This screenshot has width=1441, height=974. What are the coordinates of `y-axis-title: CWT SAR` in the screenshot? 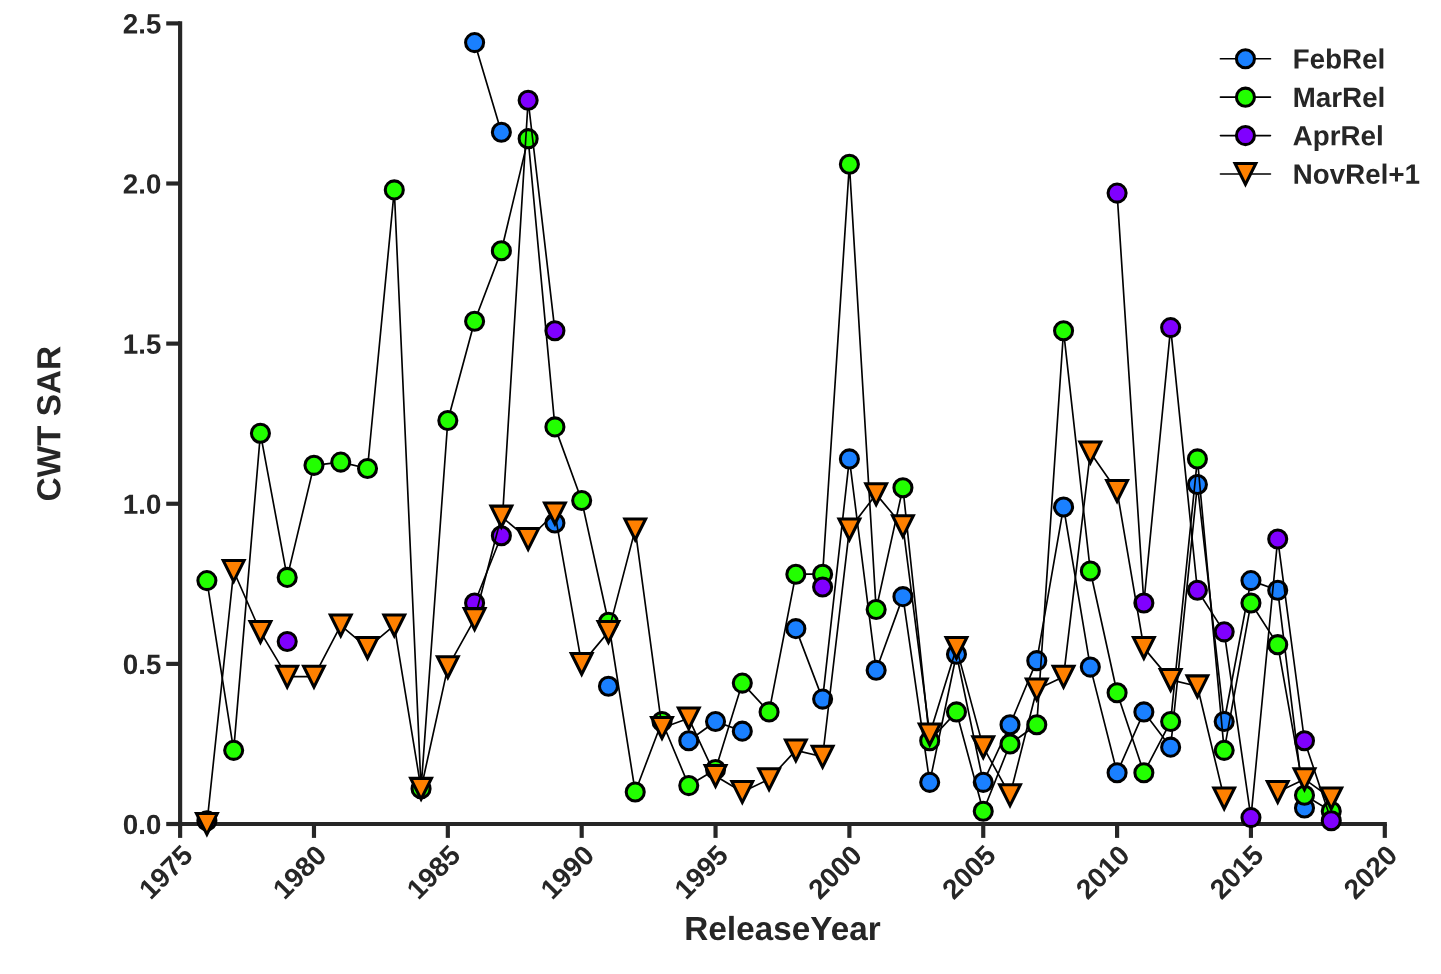 It's located at (49, 423).